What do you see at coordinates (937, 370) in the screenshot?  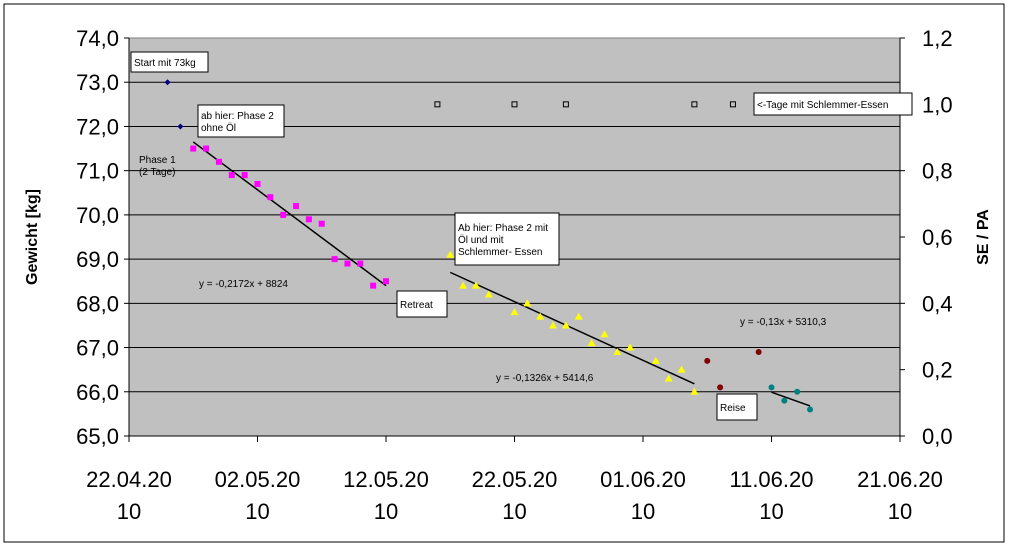 I see `y2-tick-label: 0,2` at bounding box center [937, 370].